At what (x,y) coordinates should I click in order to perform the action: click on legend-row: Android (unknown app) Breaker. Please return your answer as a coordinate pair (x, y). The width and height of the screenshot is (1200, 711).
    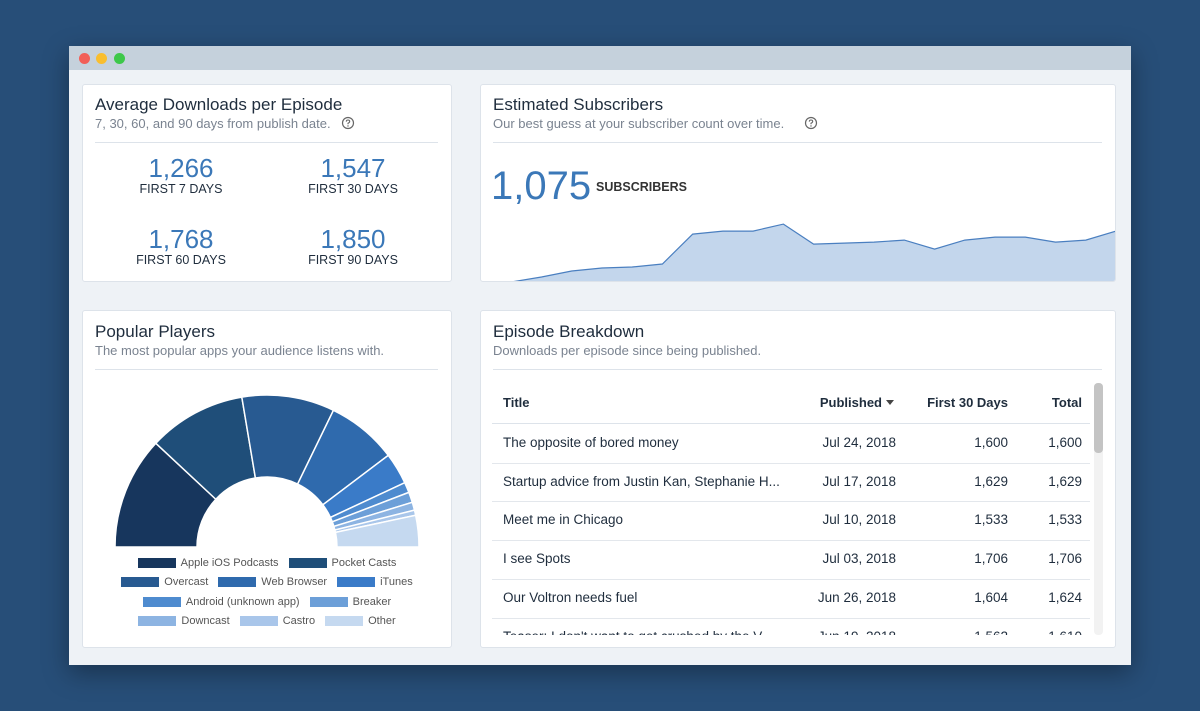
    Looking at the image, I should click on (267, 602).